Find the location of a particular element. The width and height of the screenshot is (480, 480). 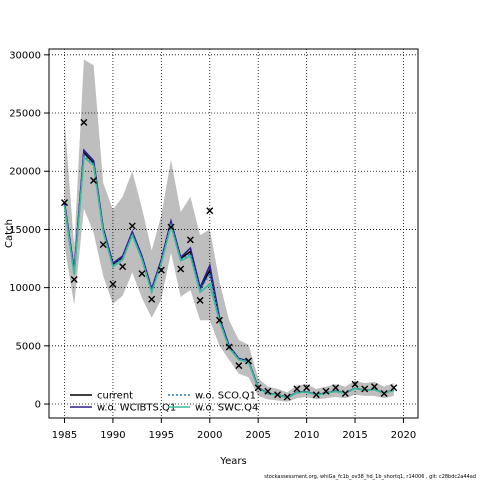

y-axis: 0 5000 10000 15000 20000 25000 30000 is located at coordinates (29, 230).